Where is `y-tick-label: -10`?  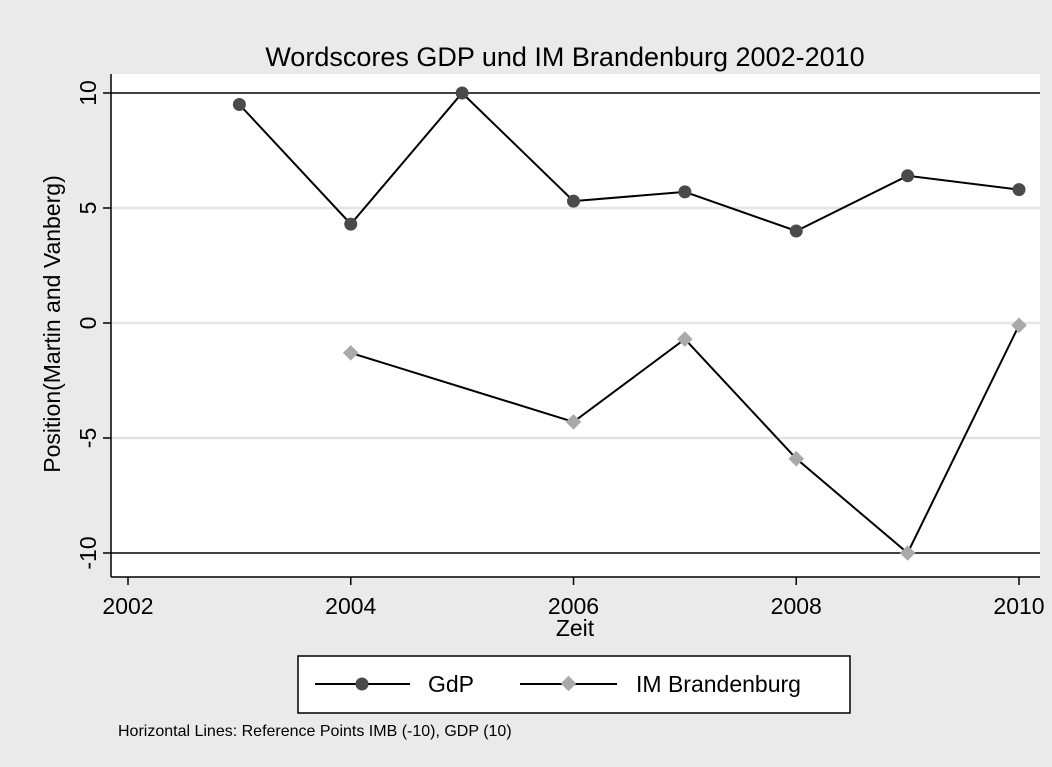
y-tick-label: -10 is located at coordinates (88, 552).